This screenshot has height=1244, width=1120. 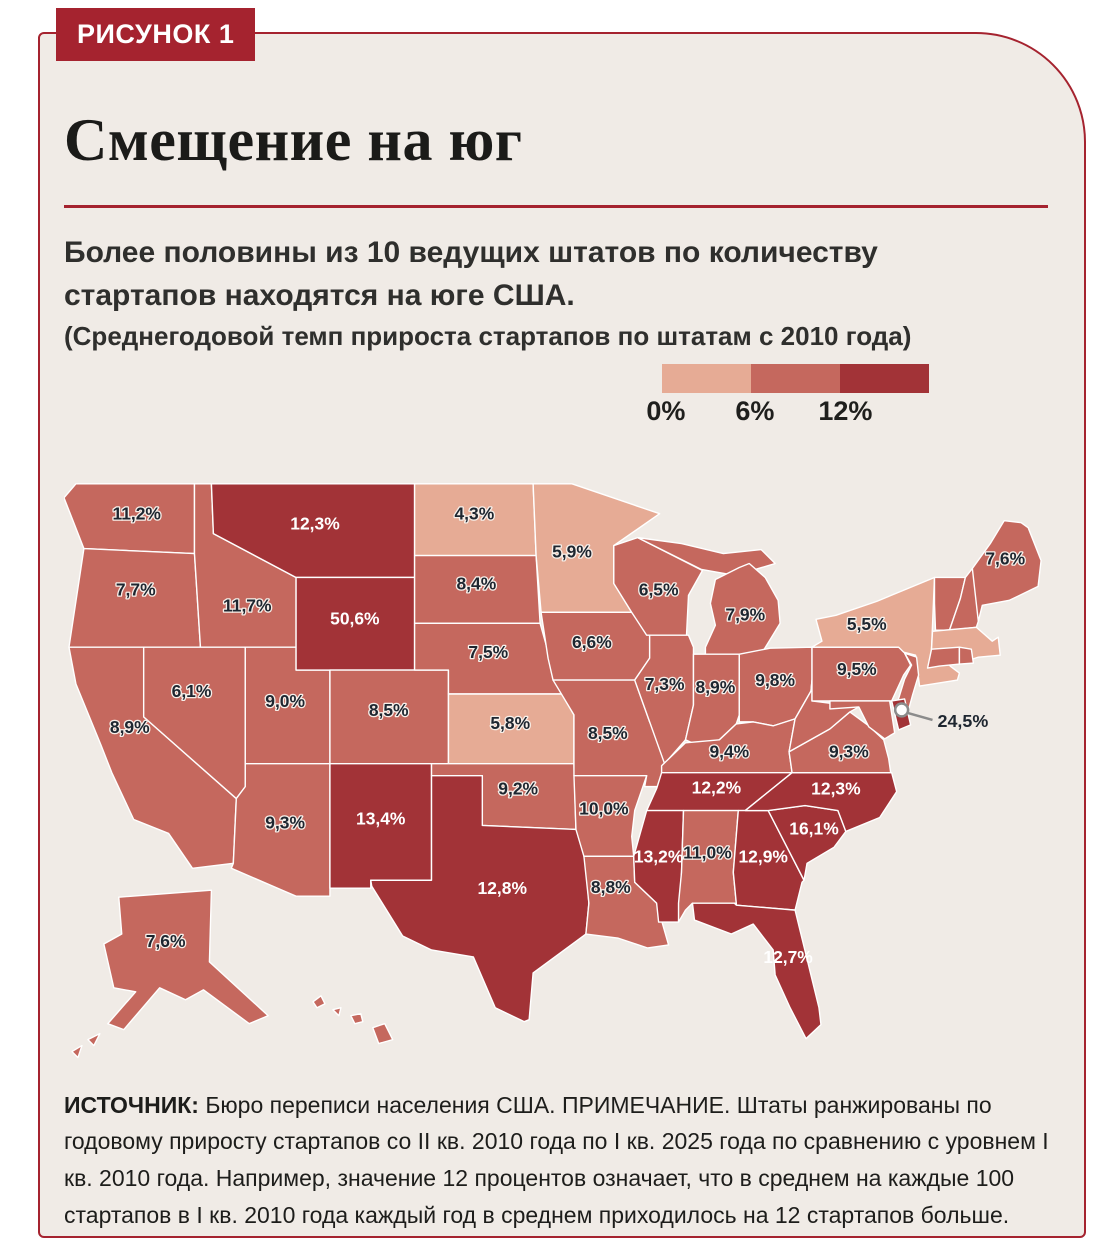 What do you see at coordinates (862, 720) in the screenshot?
I see `state-MD` at bounding box center [862, 720].